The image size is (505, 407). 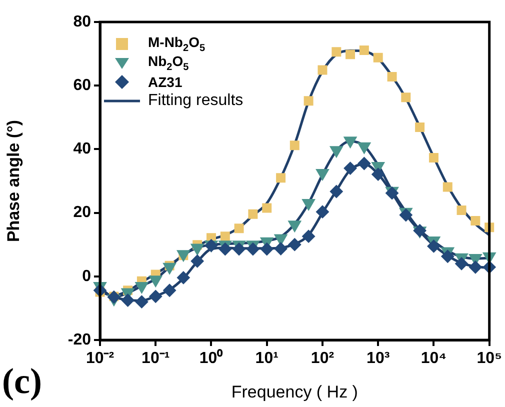 What do you see at coordinates (196, 101) in the screenshot?
I see `legend-label: Fitting results` at bounding box center [196, 101].